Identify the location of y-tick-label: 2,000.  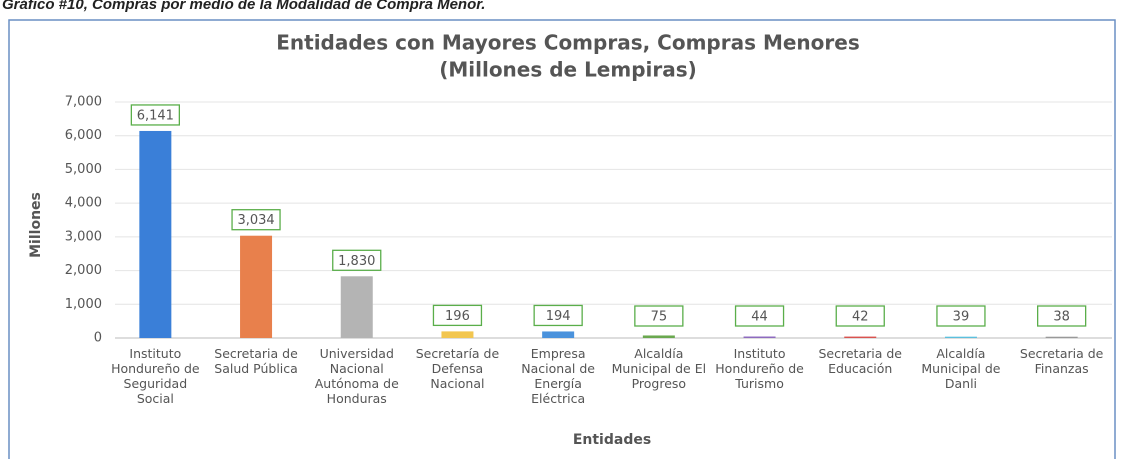
(83, 270).